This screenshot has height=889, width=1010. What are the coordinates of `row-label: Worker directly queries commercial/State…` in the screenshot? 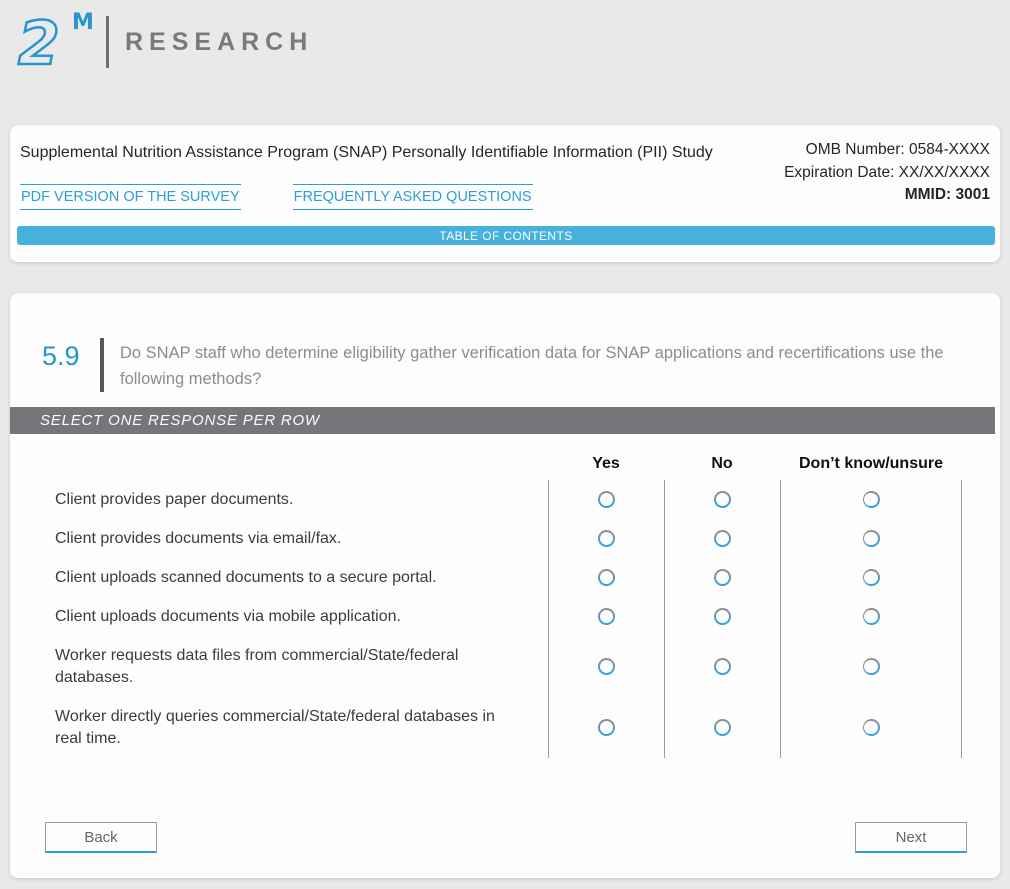 It's located at (275, 727).